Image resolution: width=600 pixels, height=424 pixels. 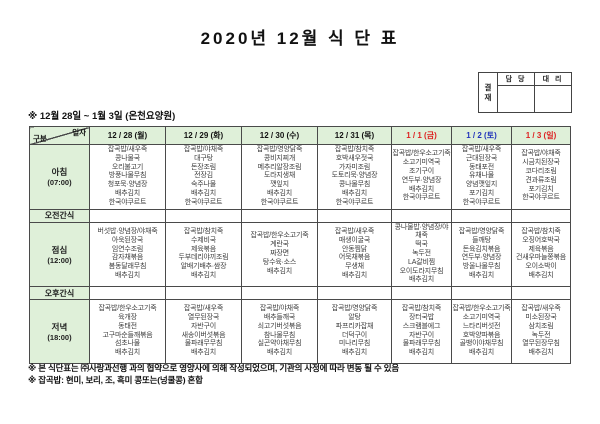 What do you see at coordinates (102, 116) in the screenshot?
I see `period-subtitle: ※ 12월 28일 ~ 1월 3일 (온천요양원)` at bounding box center [102, 116].